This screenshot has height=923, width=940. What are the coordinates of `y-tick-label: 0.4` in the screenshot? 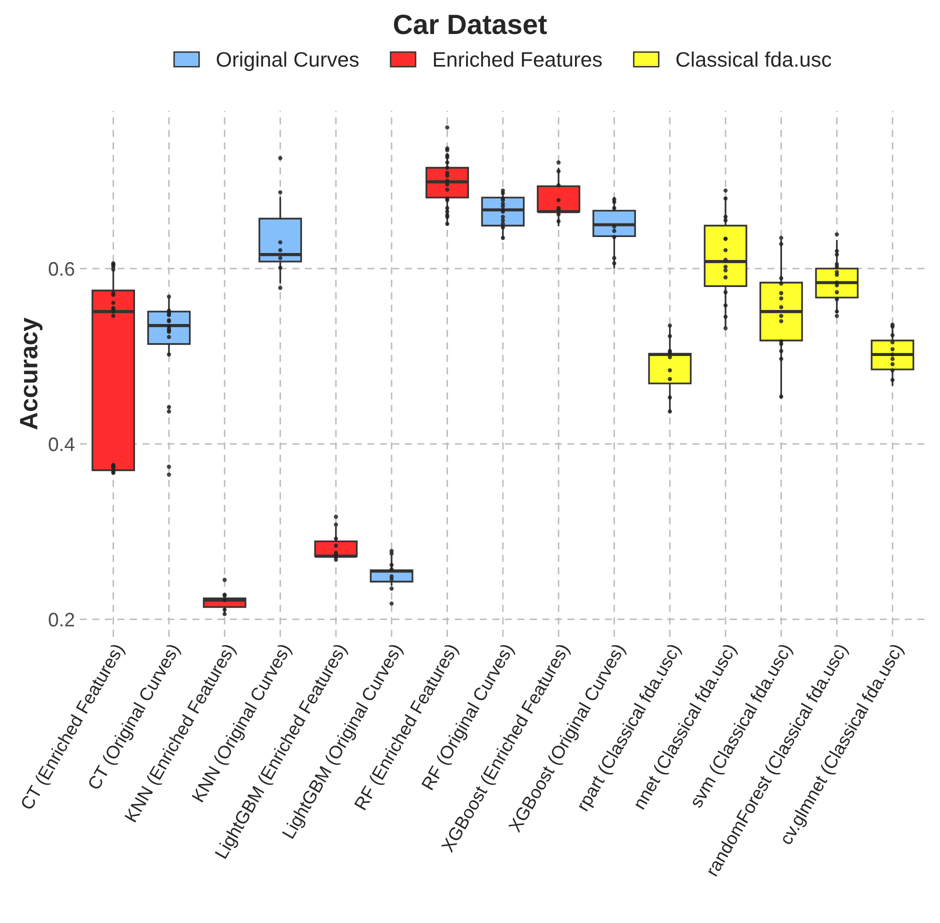 It's located at (61, 444).